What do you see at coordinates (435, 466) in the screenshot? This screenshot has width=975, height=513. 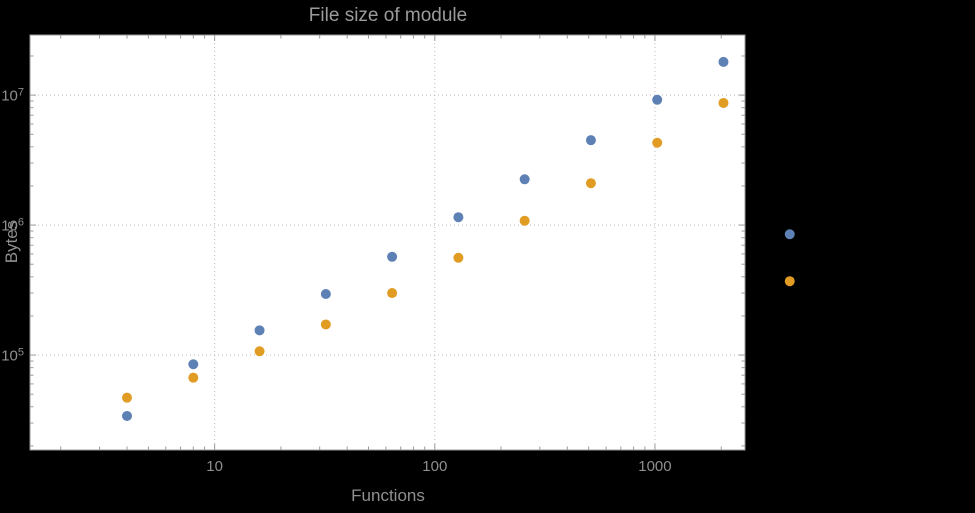 I see `x-tick-label: 100` at bounding box center [435, 466].